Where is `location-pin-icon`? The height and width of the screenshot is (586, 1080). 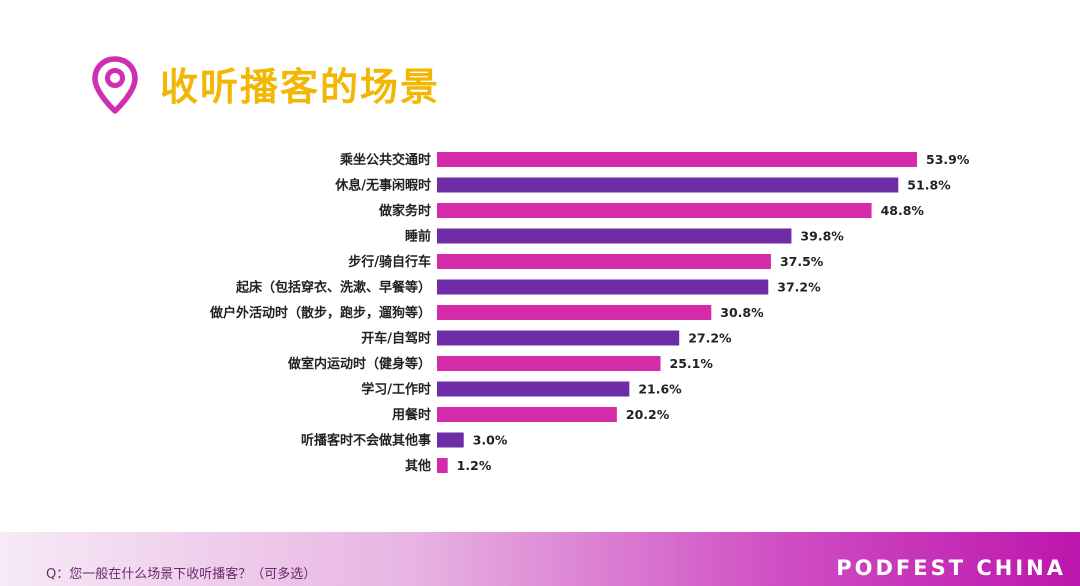
location-pin-icon is located at coordinates (115, 85).